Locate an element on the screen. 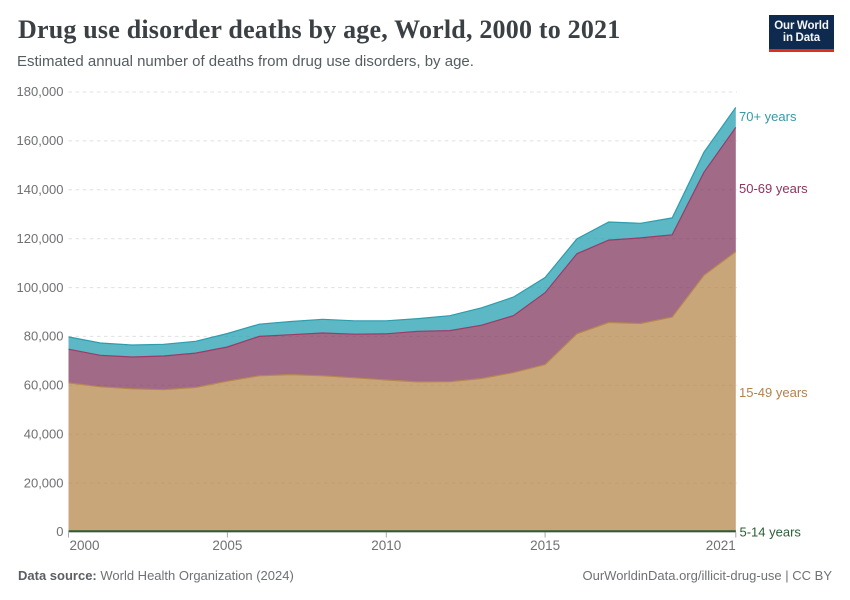  svg-text: 5-14 years is located at coordinates (771, 532).